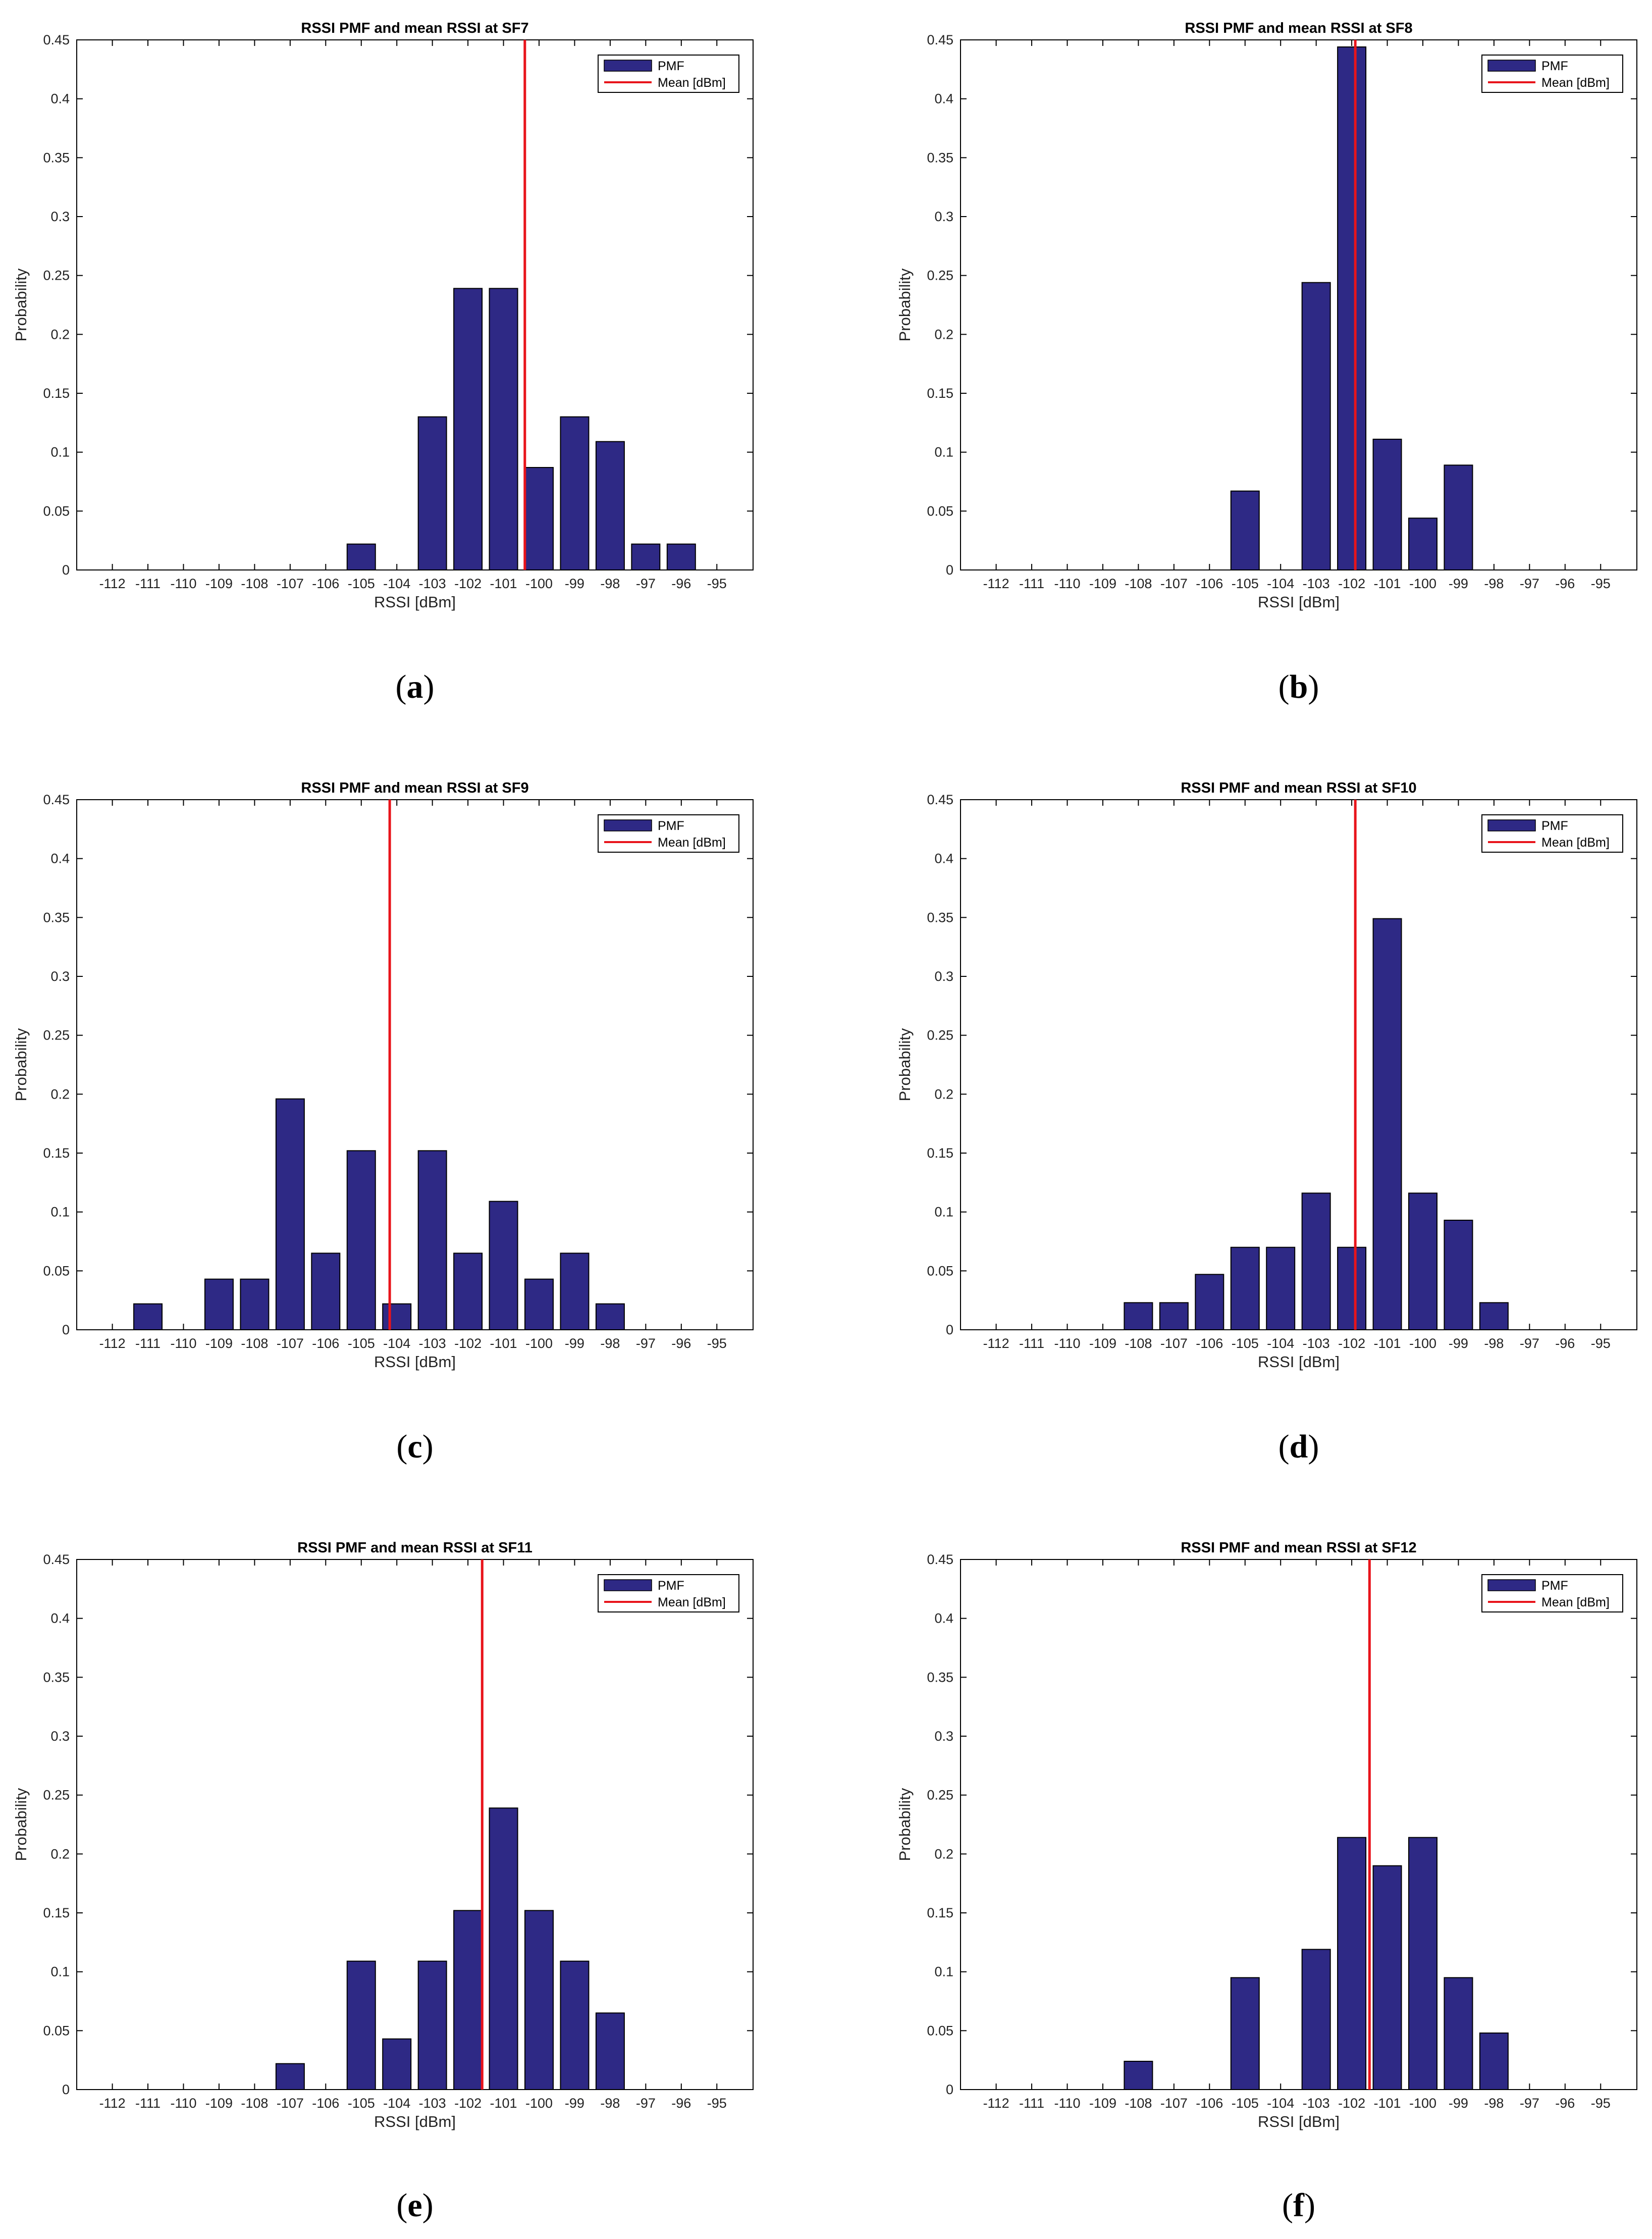 The height and width of the screenshot is (2239, 1652). I want to click on bar--108, so click(255, 1304).